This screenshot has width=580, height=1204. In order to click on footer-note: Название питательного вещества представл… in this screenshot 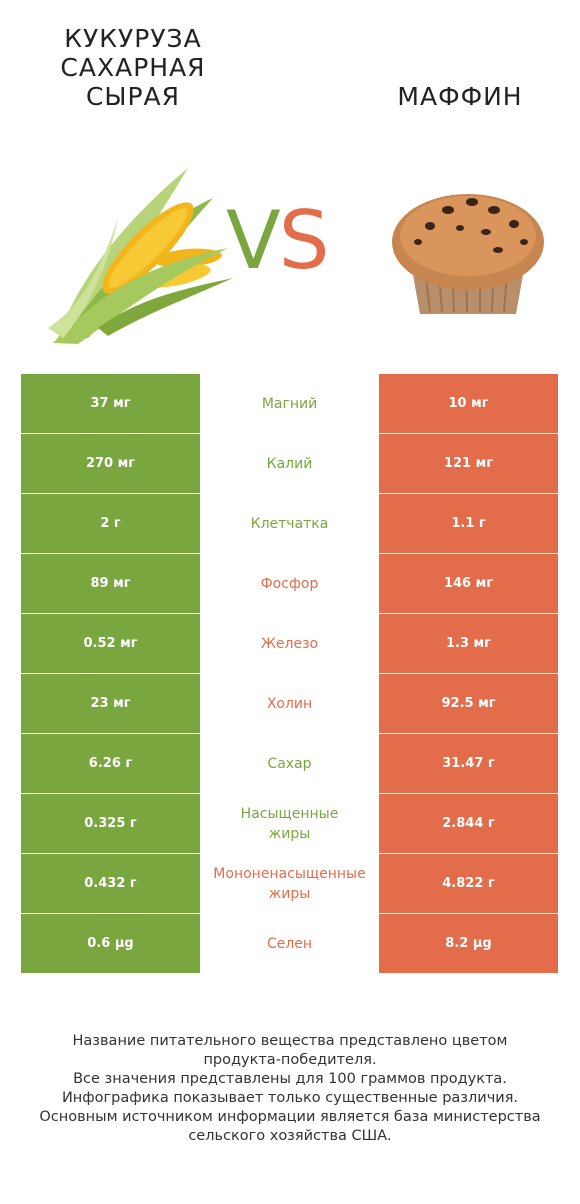, I will do `click(290, 1088)`.